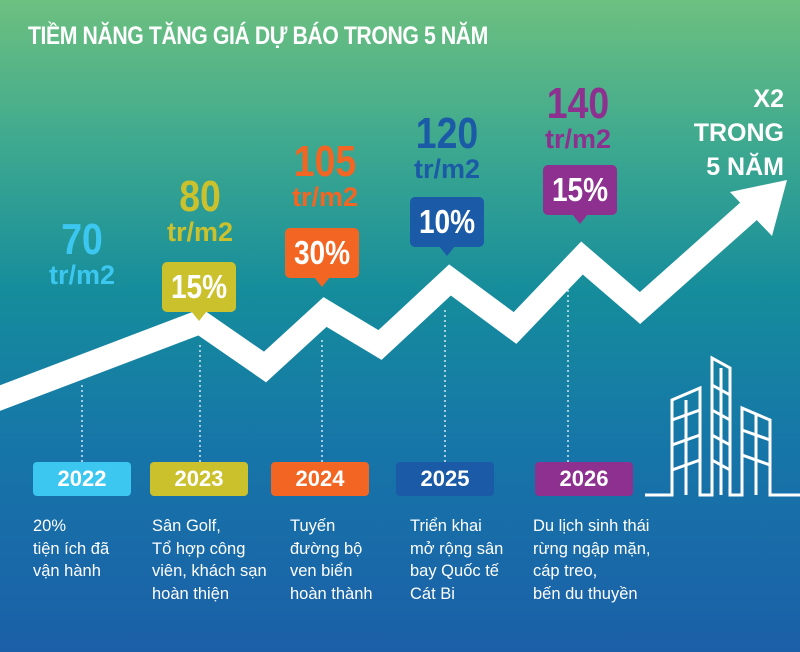 The image size is (800, 652). I want to click on value-label-2025: 120 tr/m2, so click(447, 146).